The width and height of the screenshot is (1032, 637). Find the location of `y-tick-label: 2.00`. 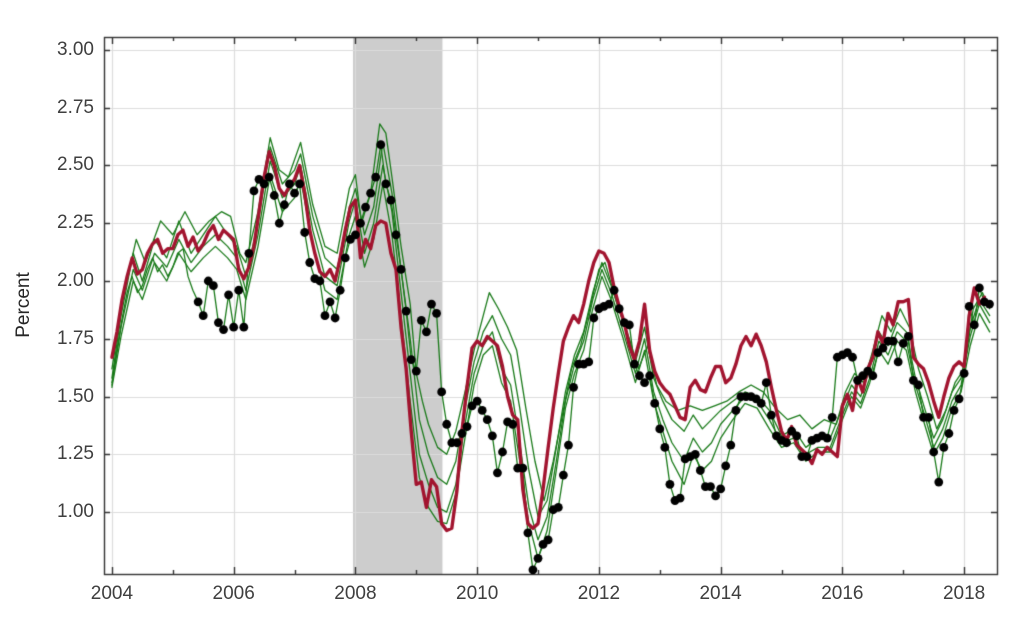

y-tick-label: 2.00 is located at coordinates (75, 280).